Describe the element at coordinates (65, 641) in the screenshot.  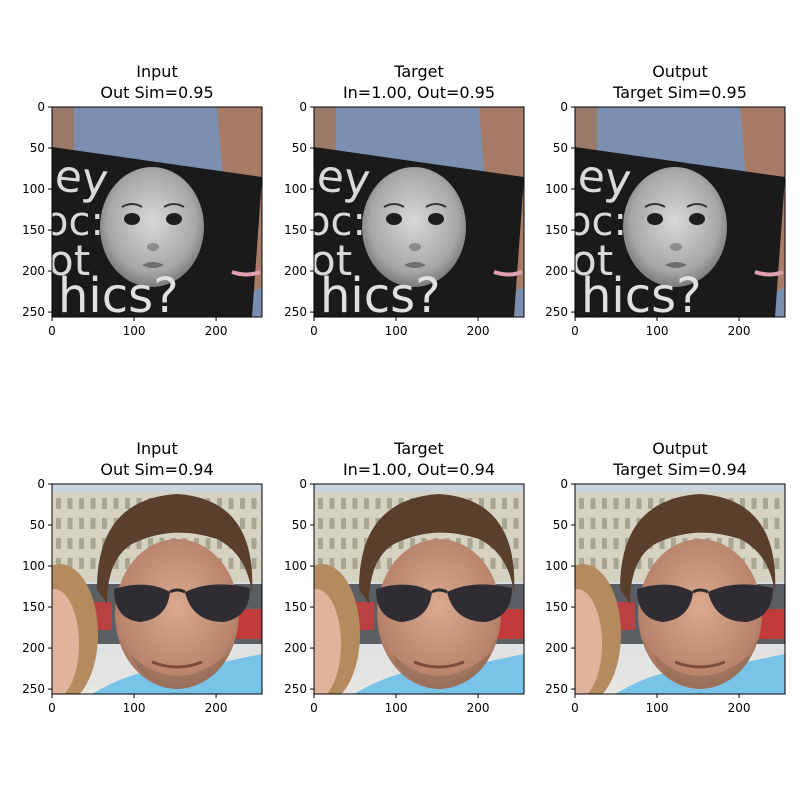
I see `woman-face` at that location.